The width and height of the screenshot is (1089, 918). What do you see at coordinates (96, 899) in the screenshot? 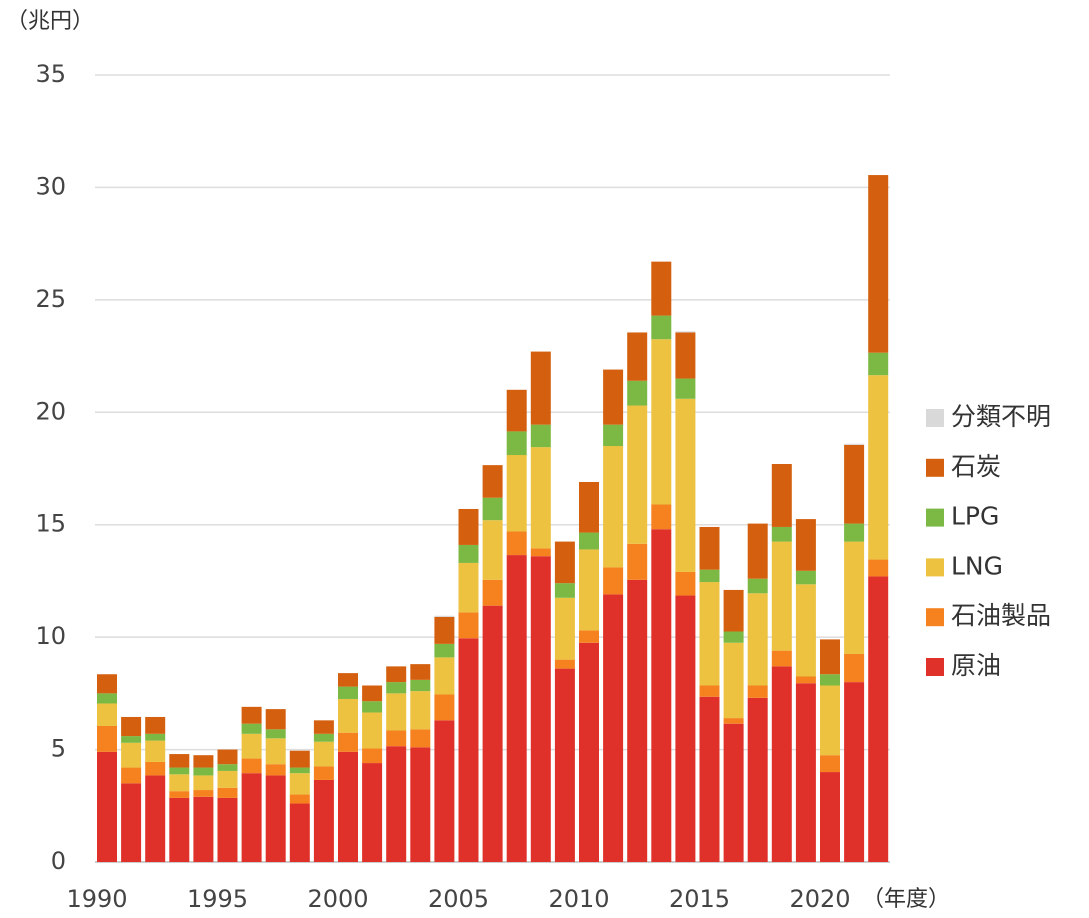
I see `x-tick-label: 1990` at bounding box center [96, 899].